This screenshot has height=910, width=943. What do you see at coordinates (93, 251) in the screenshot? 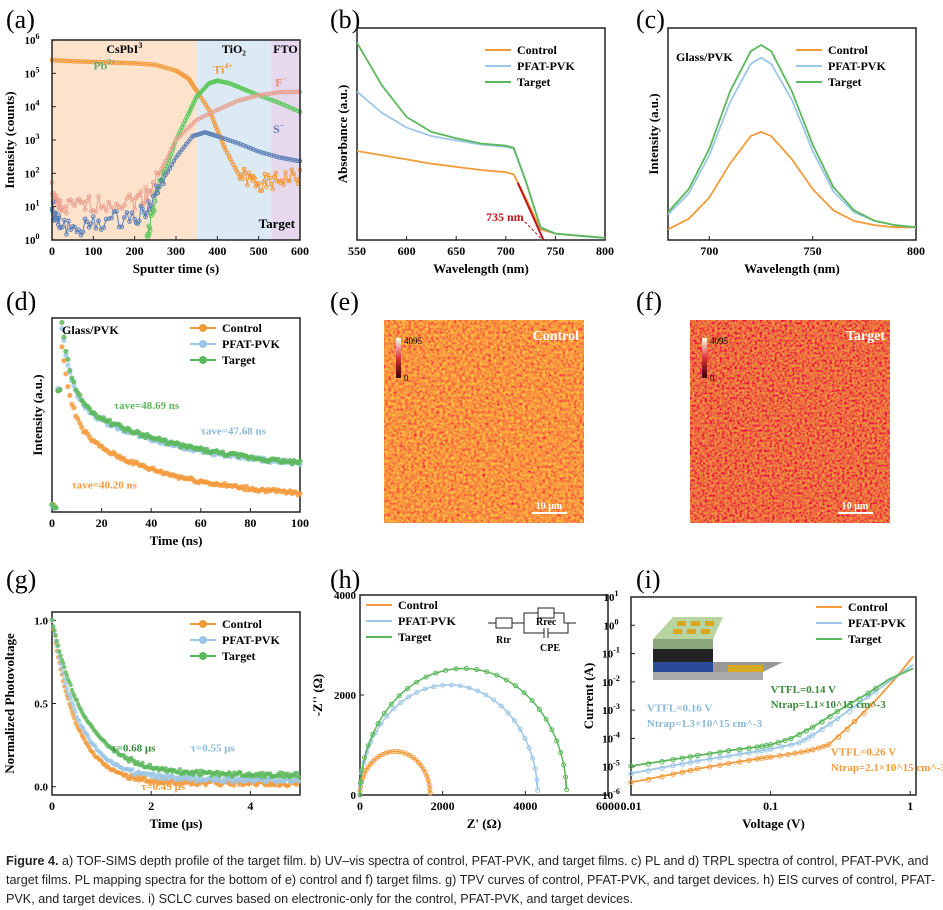
I see `x-tick-label: 100` at bounding box center [93, 251].